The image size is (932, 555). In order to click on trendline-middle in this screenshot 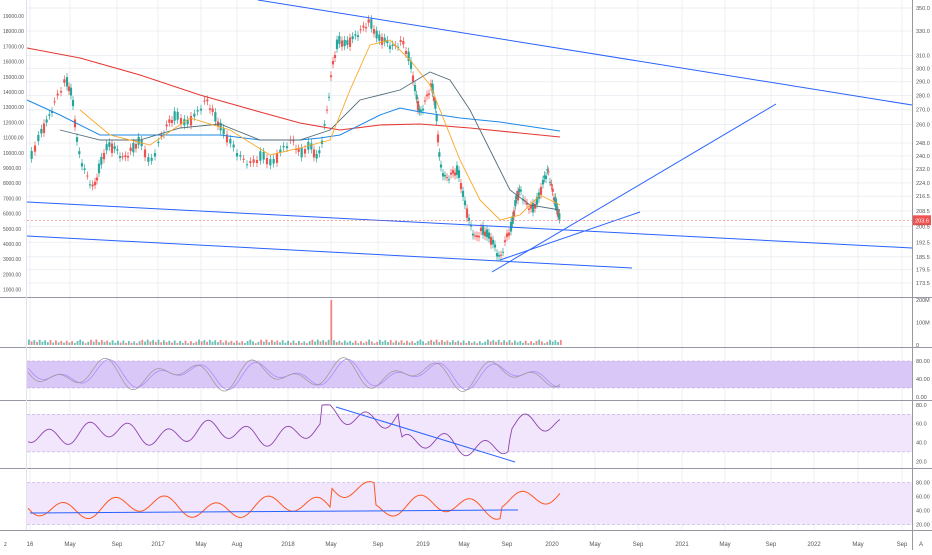, I will do `click(469, 225)`.